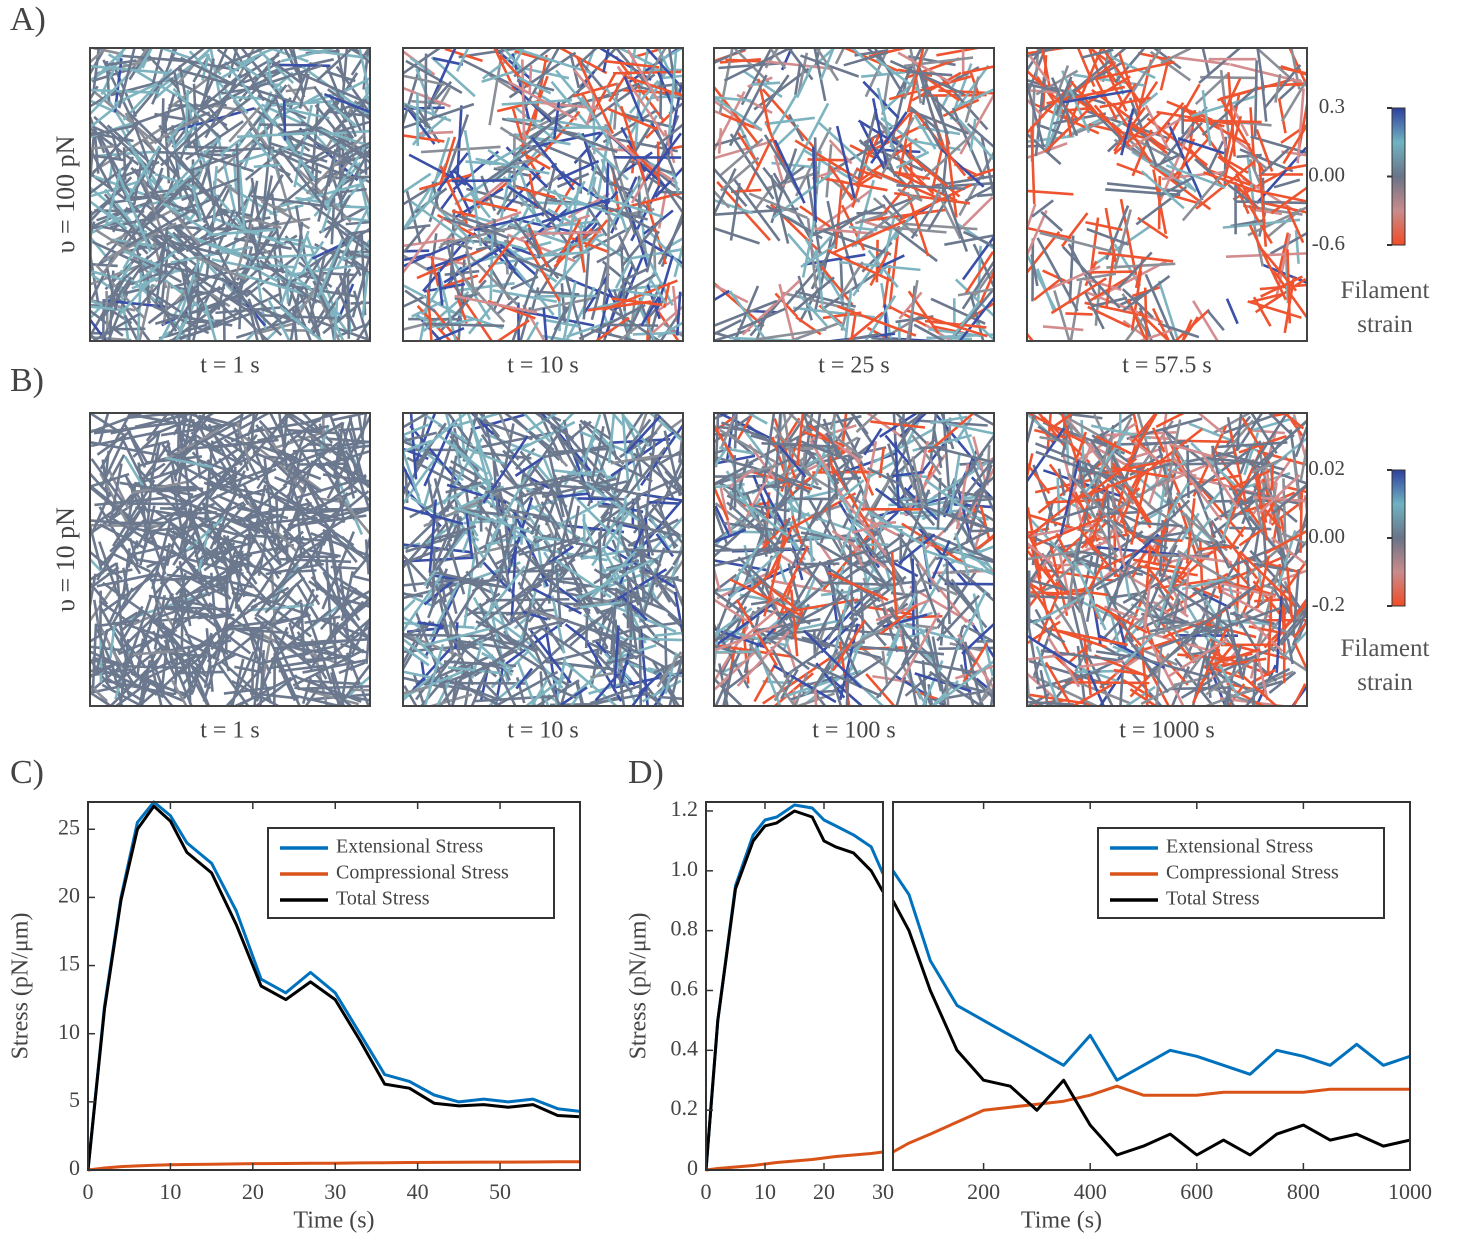 Image resolution: width=1457 pixels, height=1243 pixels. What do you see at coordinates (543, 366) in the screenshot?
I see `time-label: t = 10 s` at bounding box center [543, 366].